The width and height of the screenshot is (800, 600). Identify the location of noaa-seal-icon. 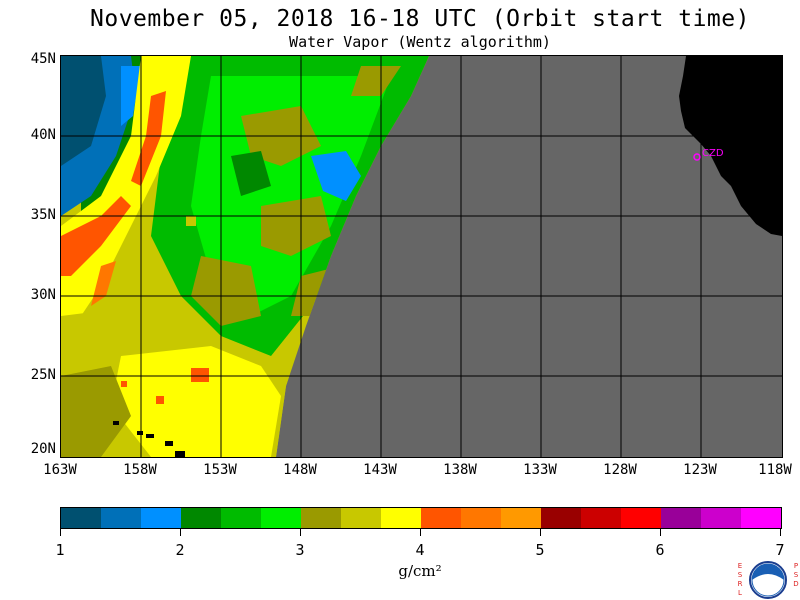
(768, 580).